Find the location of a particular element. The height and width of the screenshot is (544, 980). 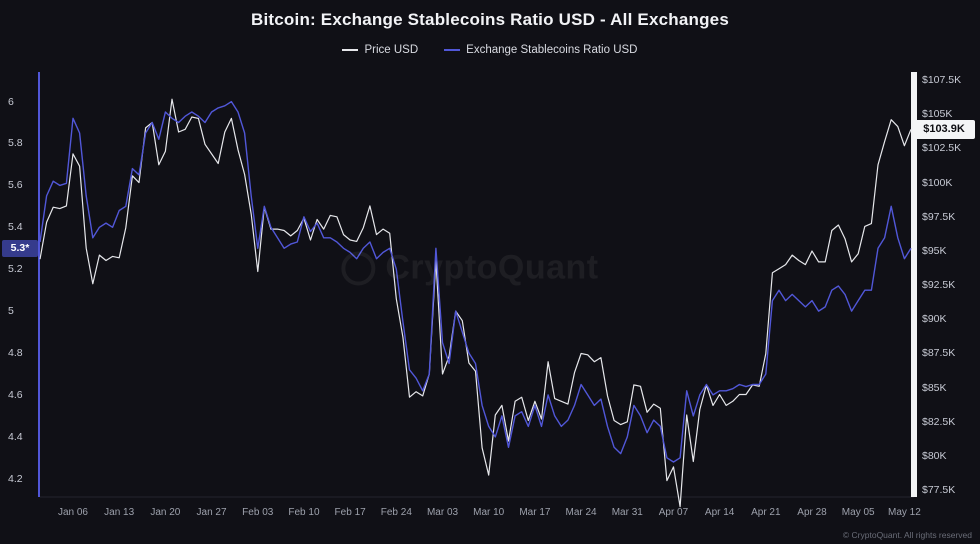

legend-item-stablecoins-ratio: Exchange Stablecoins Ratio USD is located at coordinates (541, 50).